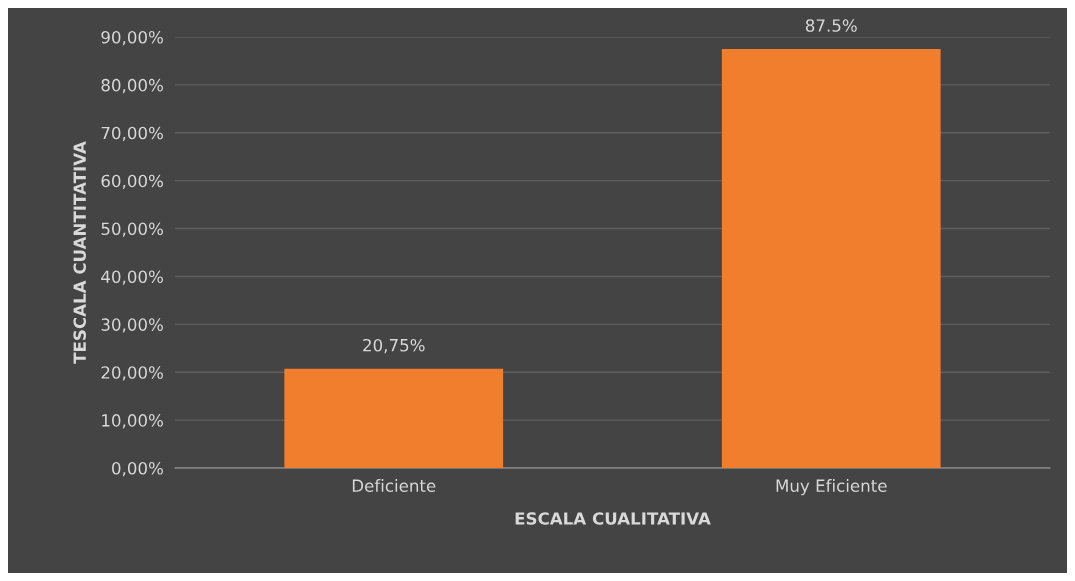 This screenshot has width=1075, height=581. I want to click on y-tick-label: 0,00%, so click(137, 469).